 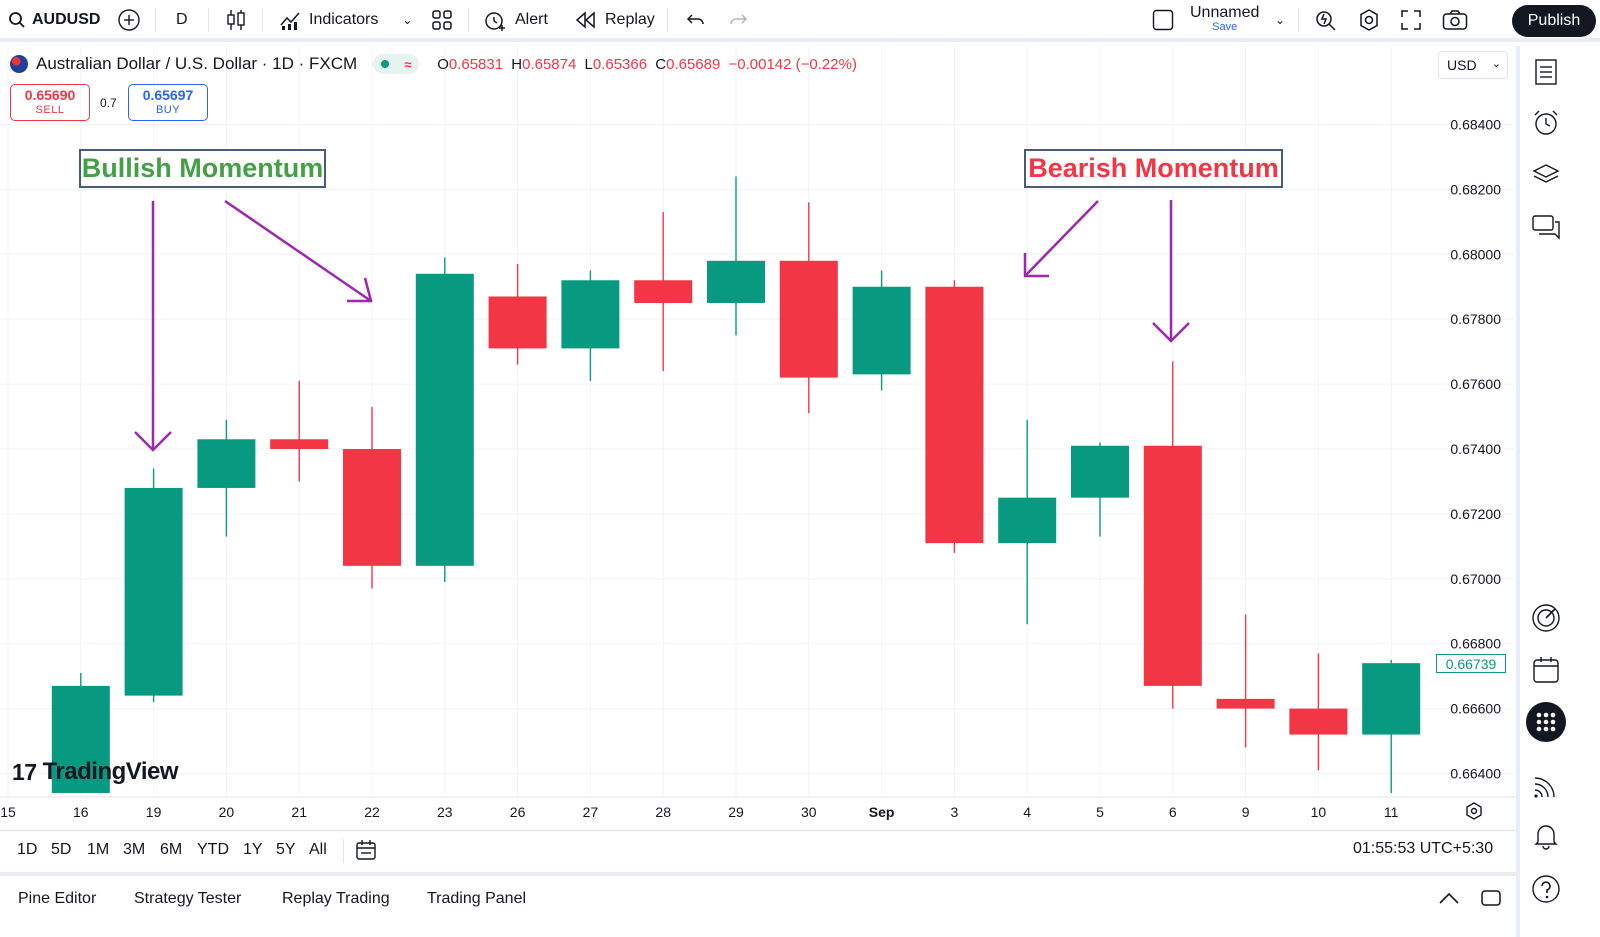 What do you see at coordinates (24, 771) in the screenshot?
I see `tv-logo-icon: 17` at bounding box center [24, 771].